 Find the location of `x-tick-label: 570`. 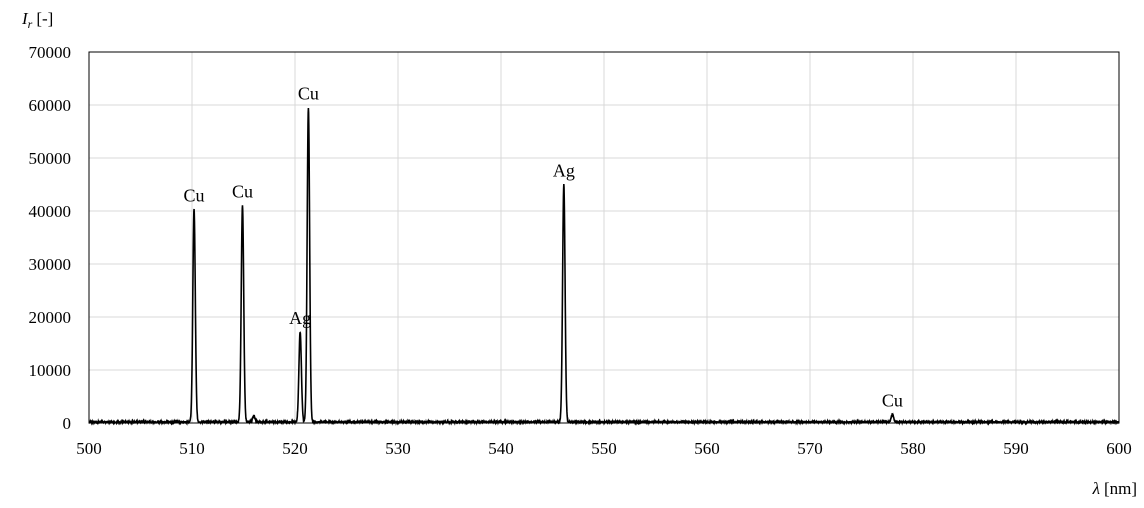

x-tick-label: 570 is located at coordinates (810, 448).